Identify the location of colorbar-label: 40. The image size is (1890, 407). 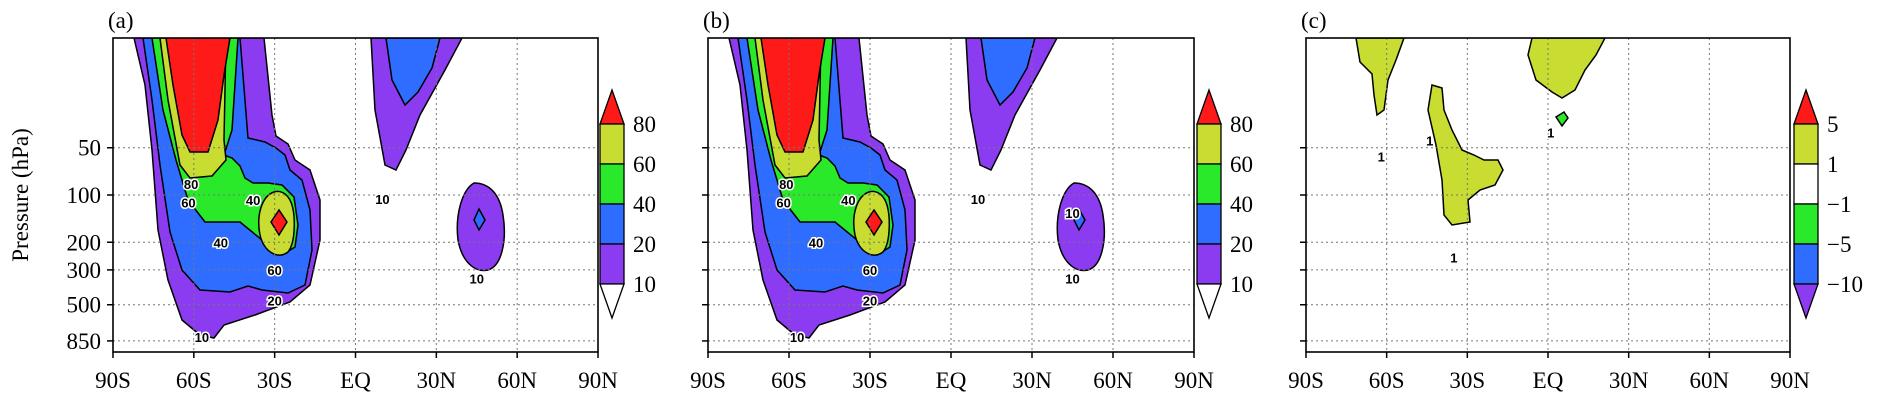
(644, 204).